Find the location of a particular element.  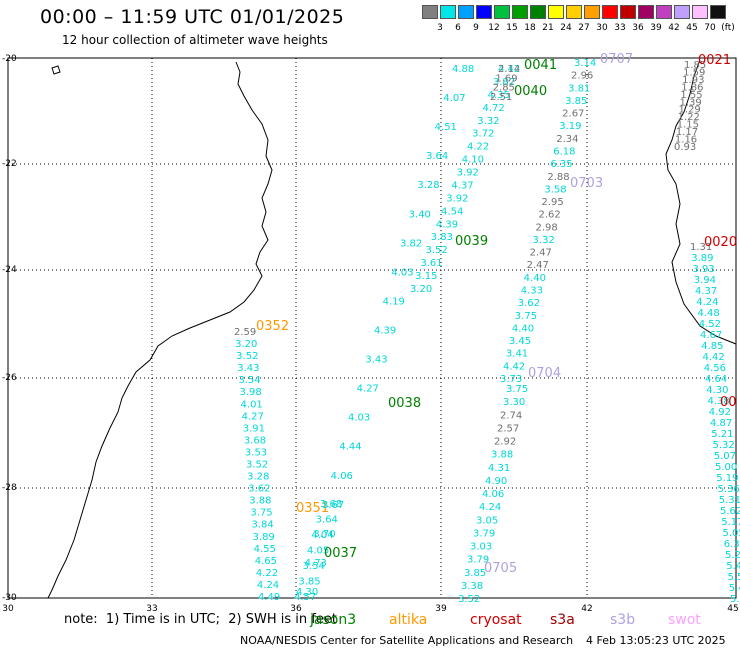

swh-value: 2.85 is located at coordinates (504, 88).